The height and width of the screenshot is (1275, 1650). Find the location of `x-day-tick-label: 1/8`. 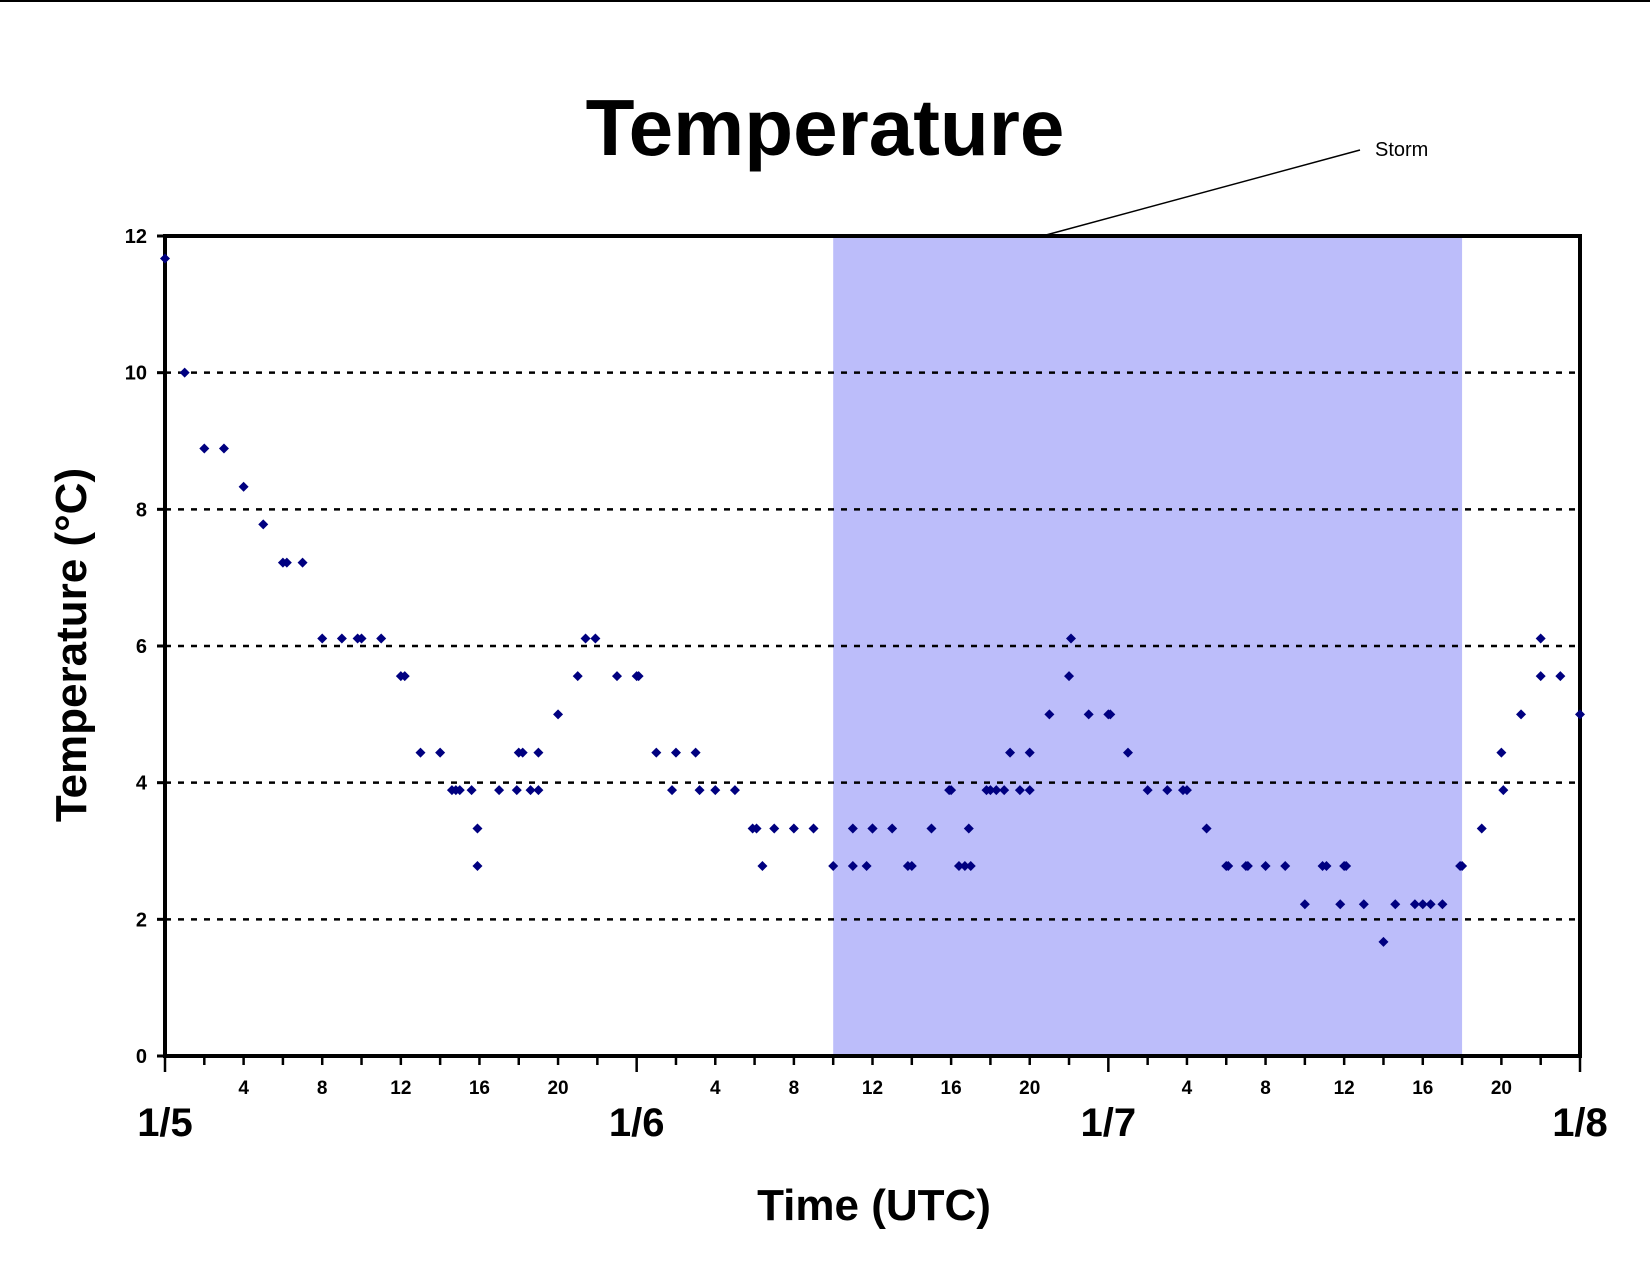

x-day-tick-label: 1/8 is located at coordinates (1580, 1123).